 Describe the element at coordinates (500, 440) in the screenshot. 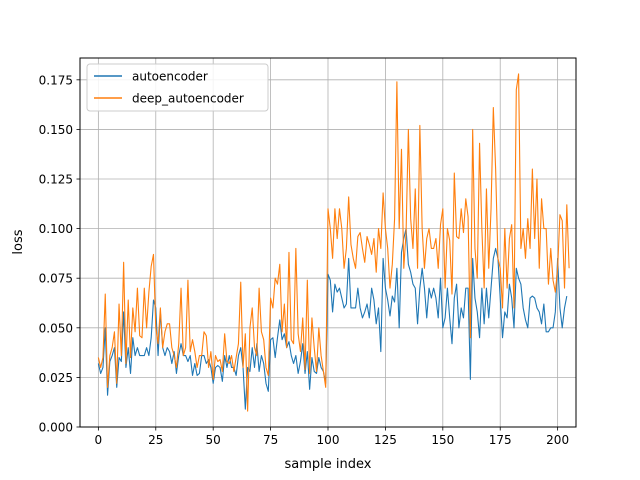

I see `x-tick-label: 175` at that location.